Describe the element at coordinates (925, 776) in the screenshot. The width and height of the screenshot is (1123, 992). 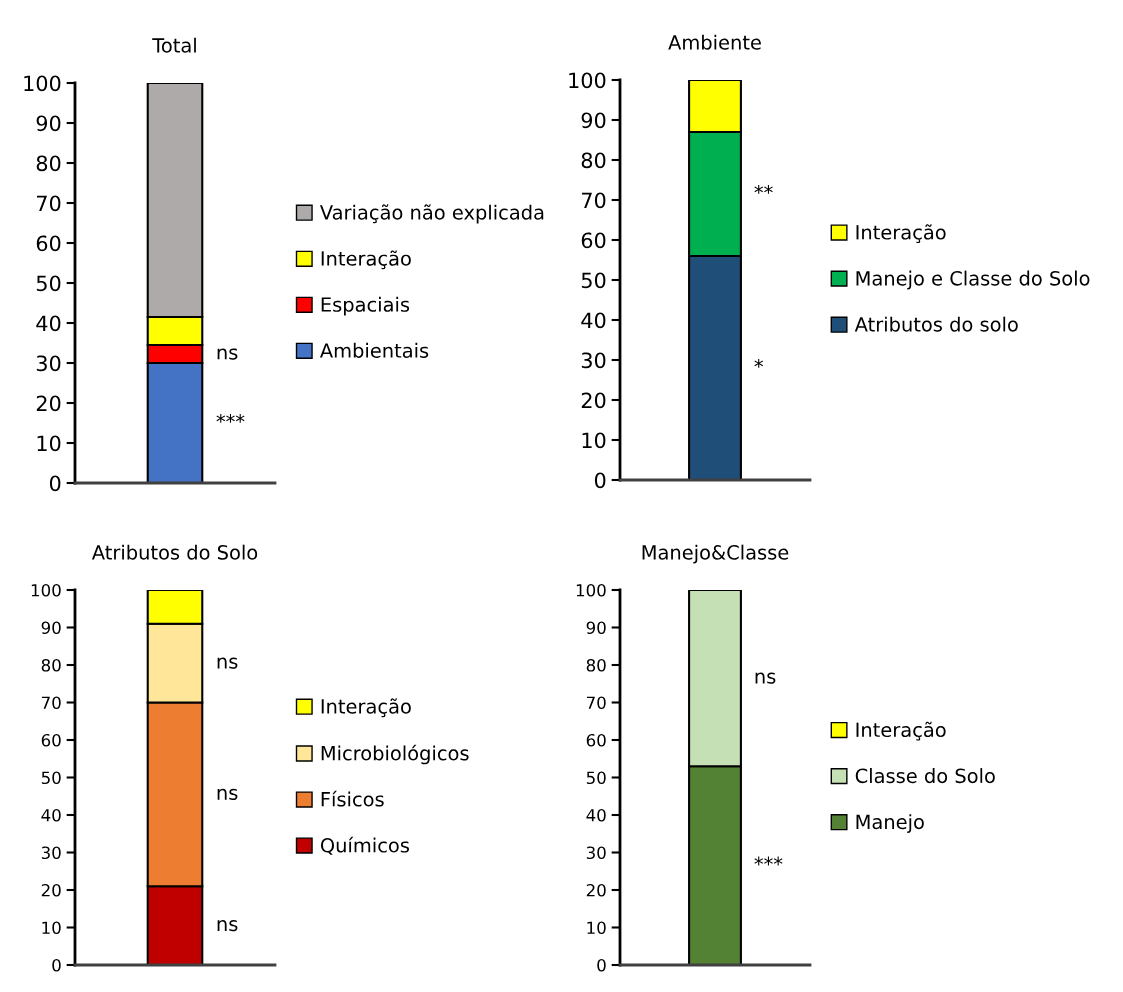
I see `legend-label: Classe do Solo` at that location.